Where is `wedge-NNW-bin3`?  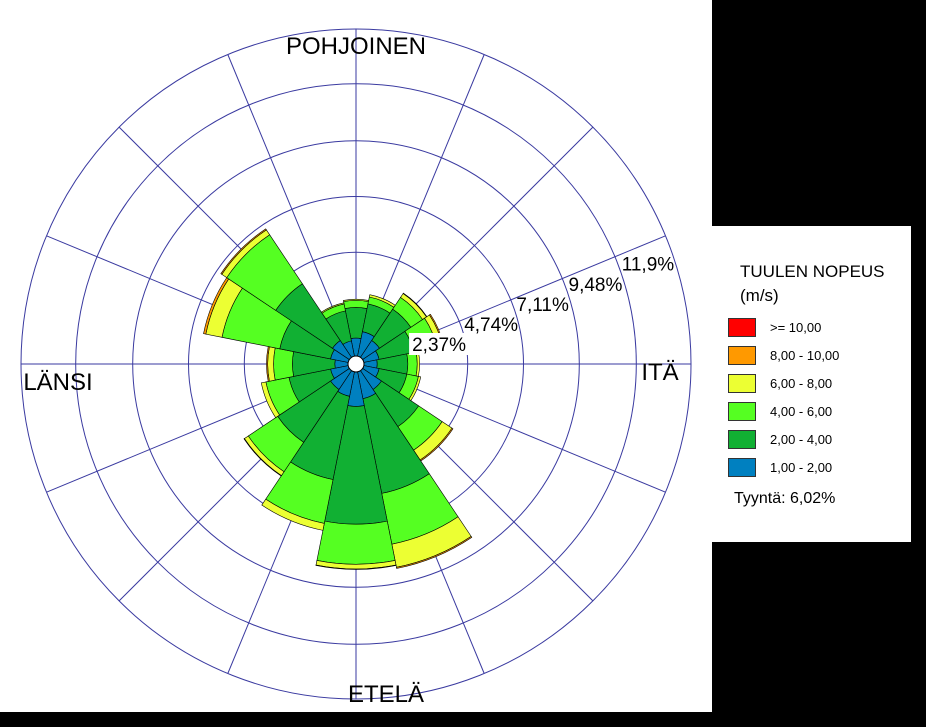
wedge-NNW-bin3 is located at coordinates (332, 308).